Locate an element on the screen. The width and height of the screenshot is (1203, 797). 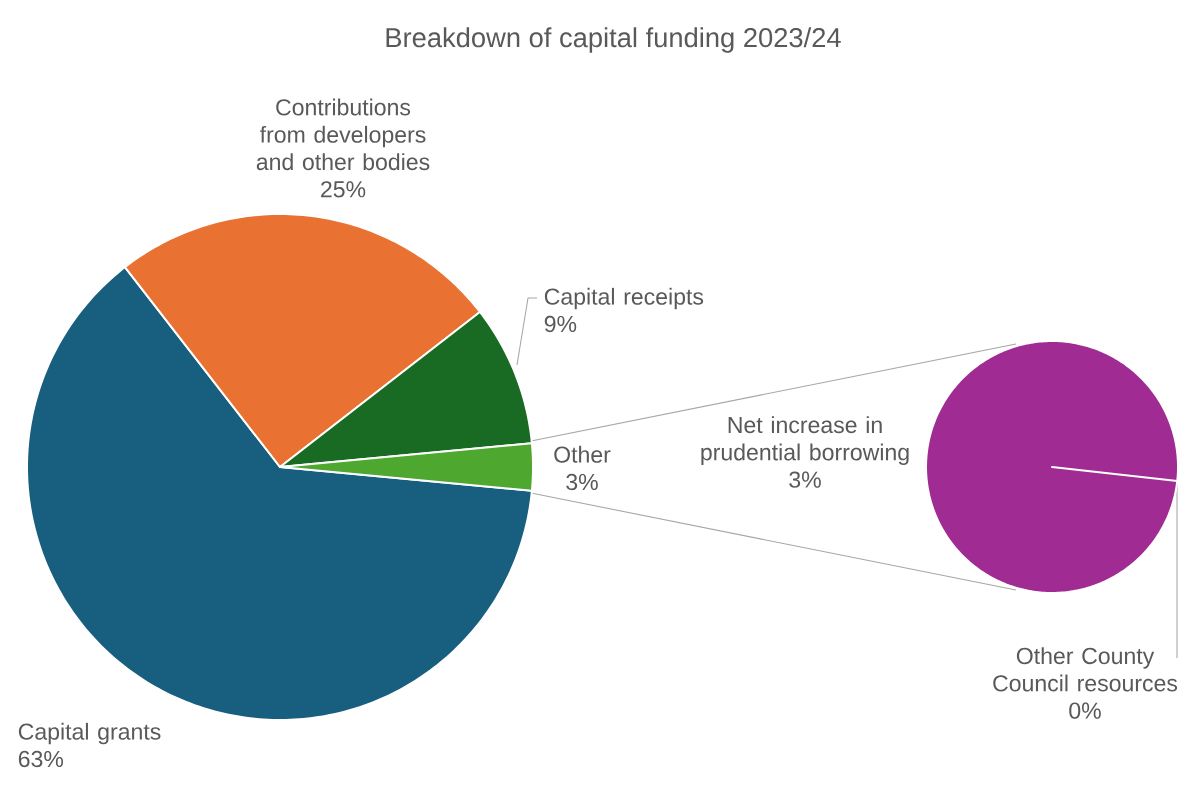
slice-label: Contributions from developers and other bodies is located at coordinates (343, 134).